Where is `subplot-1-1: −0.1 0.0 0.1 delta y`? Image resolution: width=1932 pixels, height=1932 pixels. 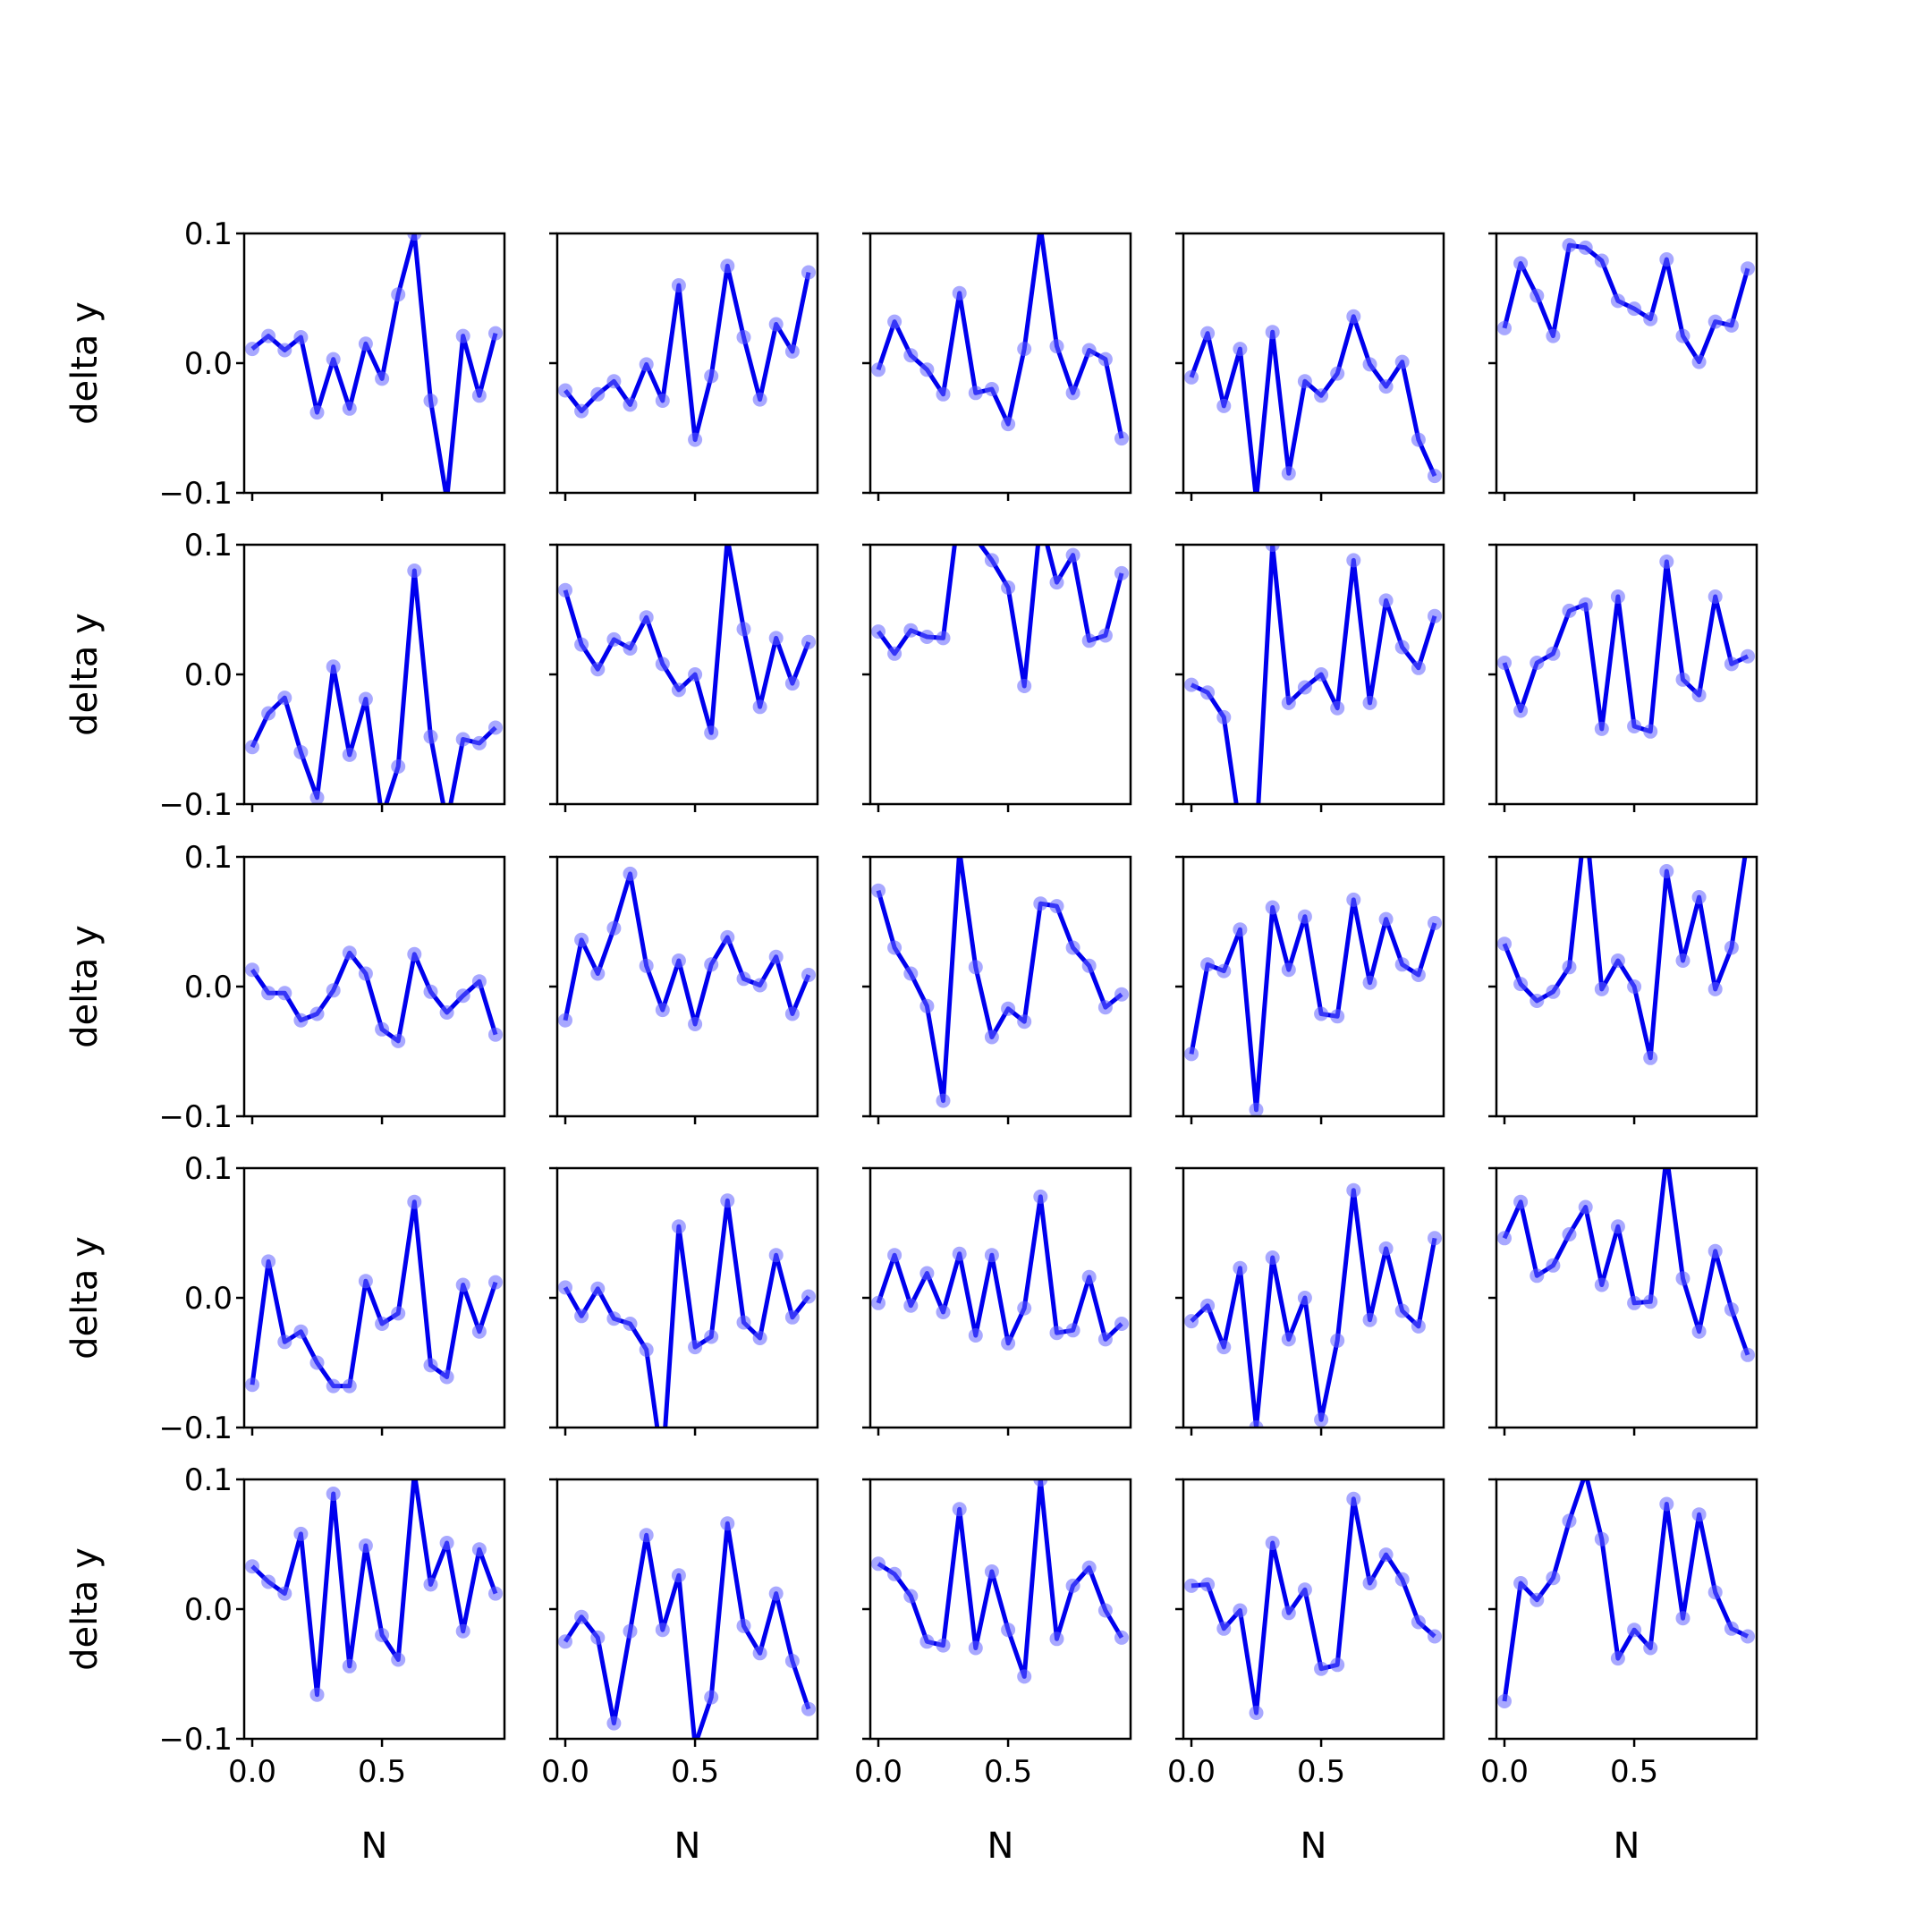
subplot-1-1: −0.1 0.0 0.1 delta y is located at coordinates (285, 364).